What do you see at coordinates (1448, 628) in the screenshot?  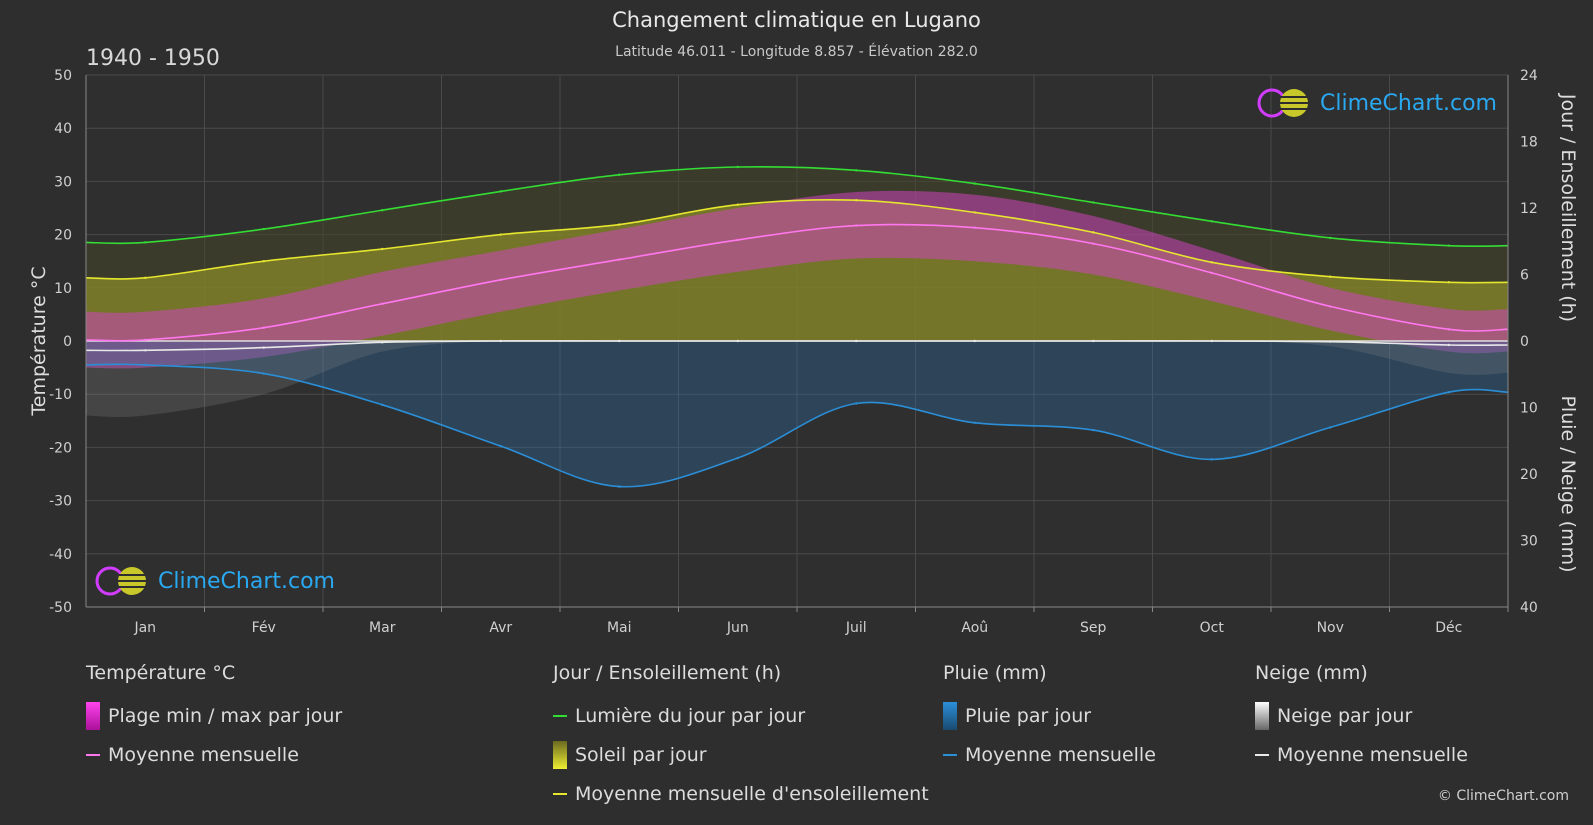 I see `x-tick-label: Déc` at bounding box center [1448, 628].